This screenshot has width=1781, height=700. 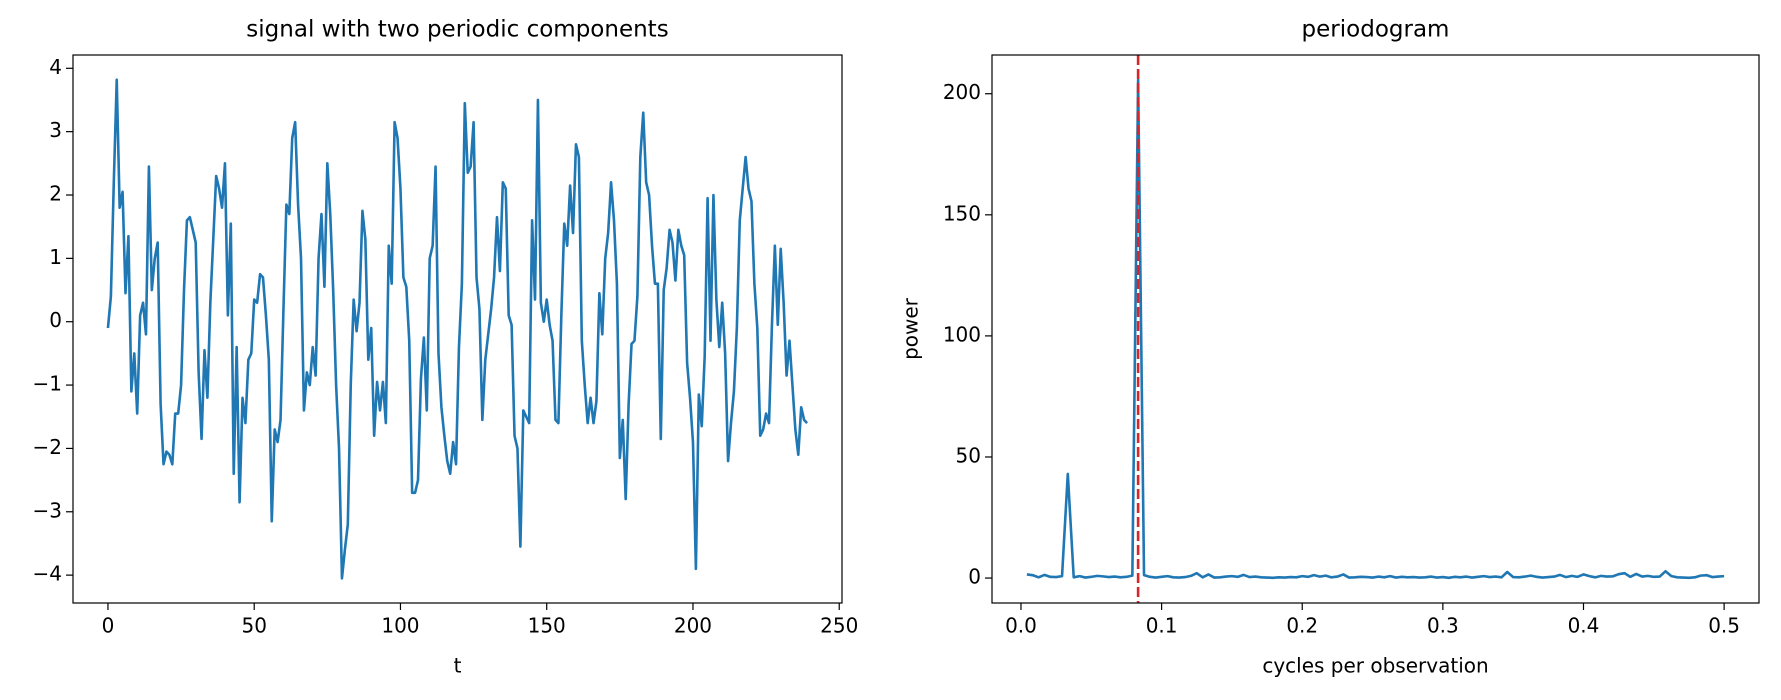 What do you see at coordinates (47, 384) in the screenshot?
I see `y-tick-label: −1` at bounding box center [47, 384].